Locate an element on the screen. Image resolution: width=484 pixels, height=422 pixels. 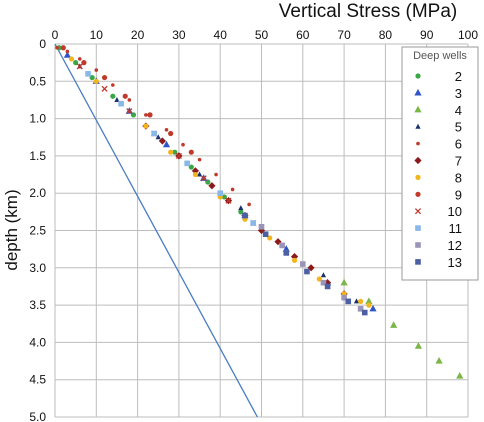
y-tick-label: 0 is located at coordinates (42, 44).